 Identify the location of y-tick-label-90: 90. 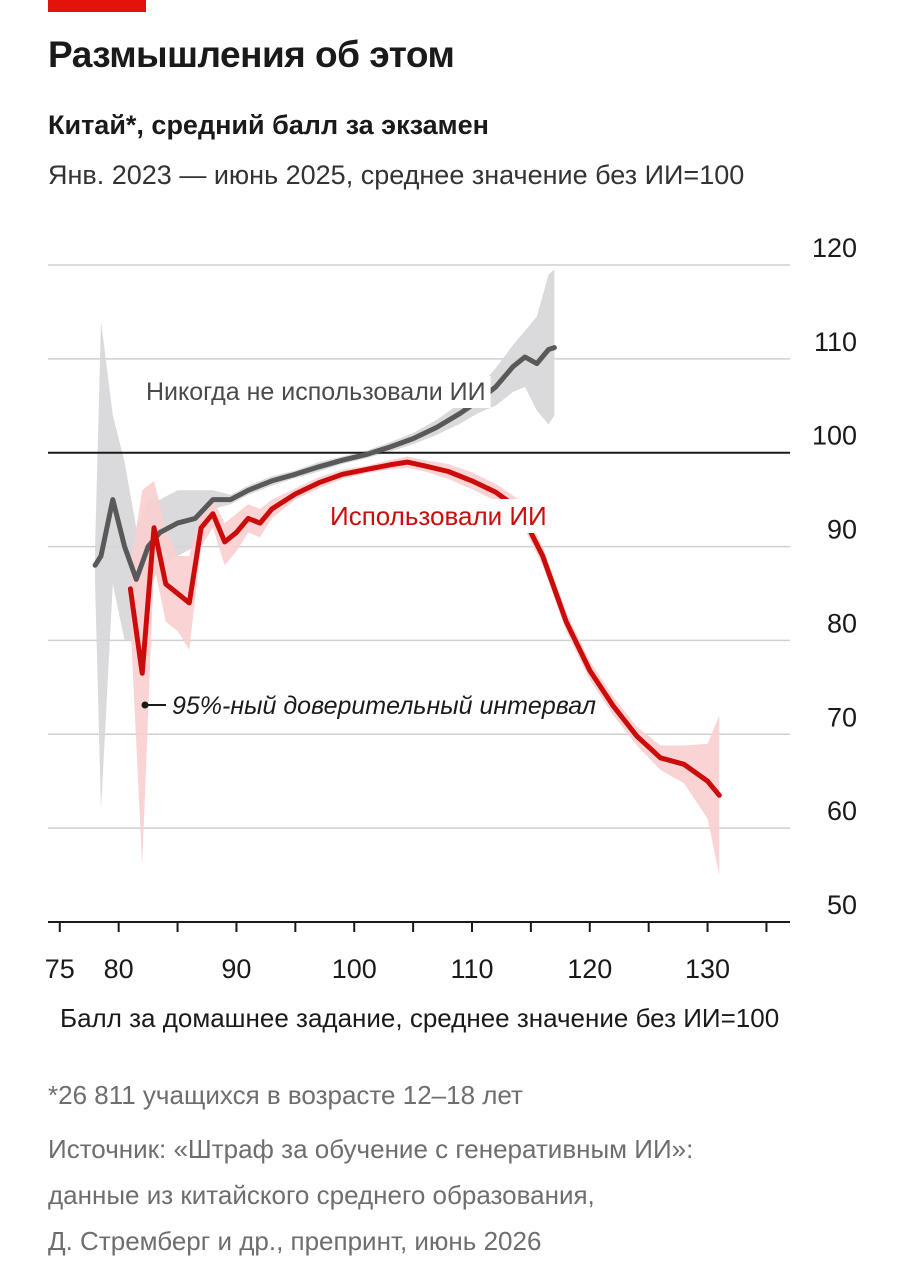
(842, 530).